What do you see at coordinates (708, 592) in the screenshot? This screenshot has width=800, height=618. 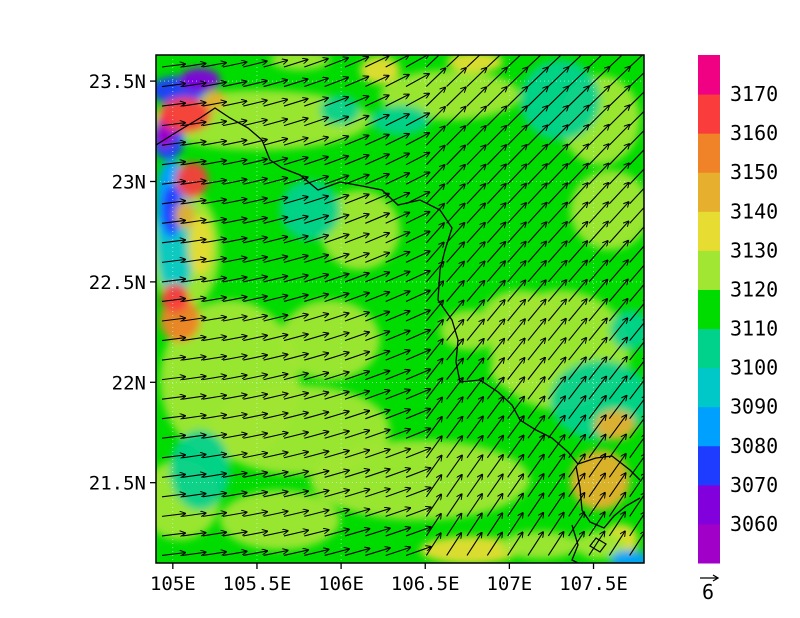 I see `reference-vector-label: 6` at bounding box center [708, 592].